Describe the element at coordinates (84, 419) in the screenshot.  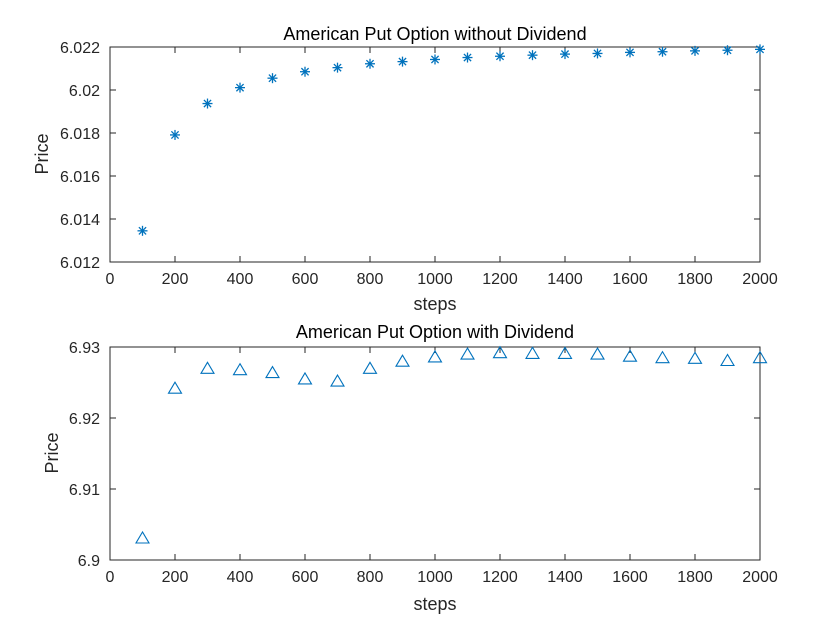
I see `y-tick-label: 6.92` at that location.